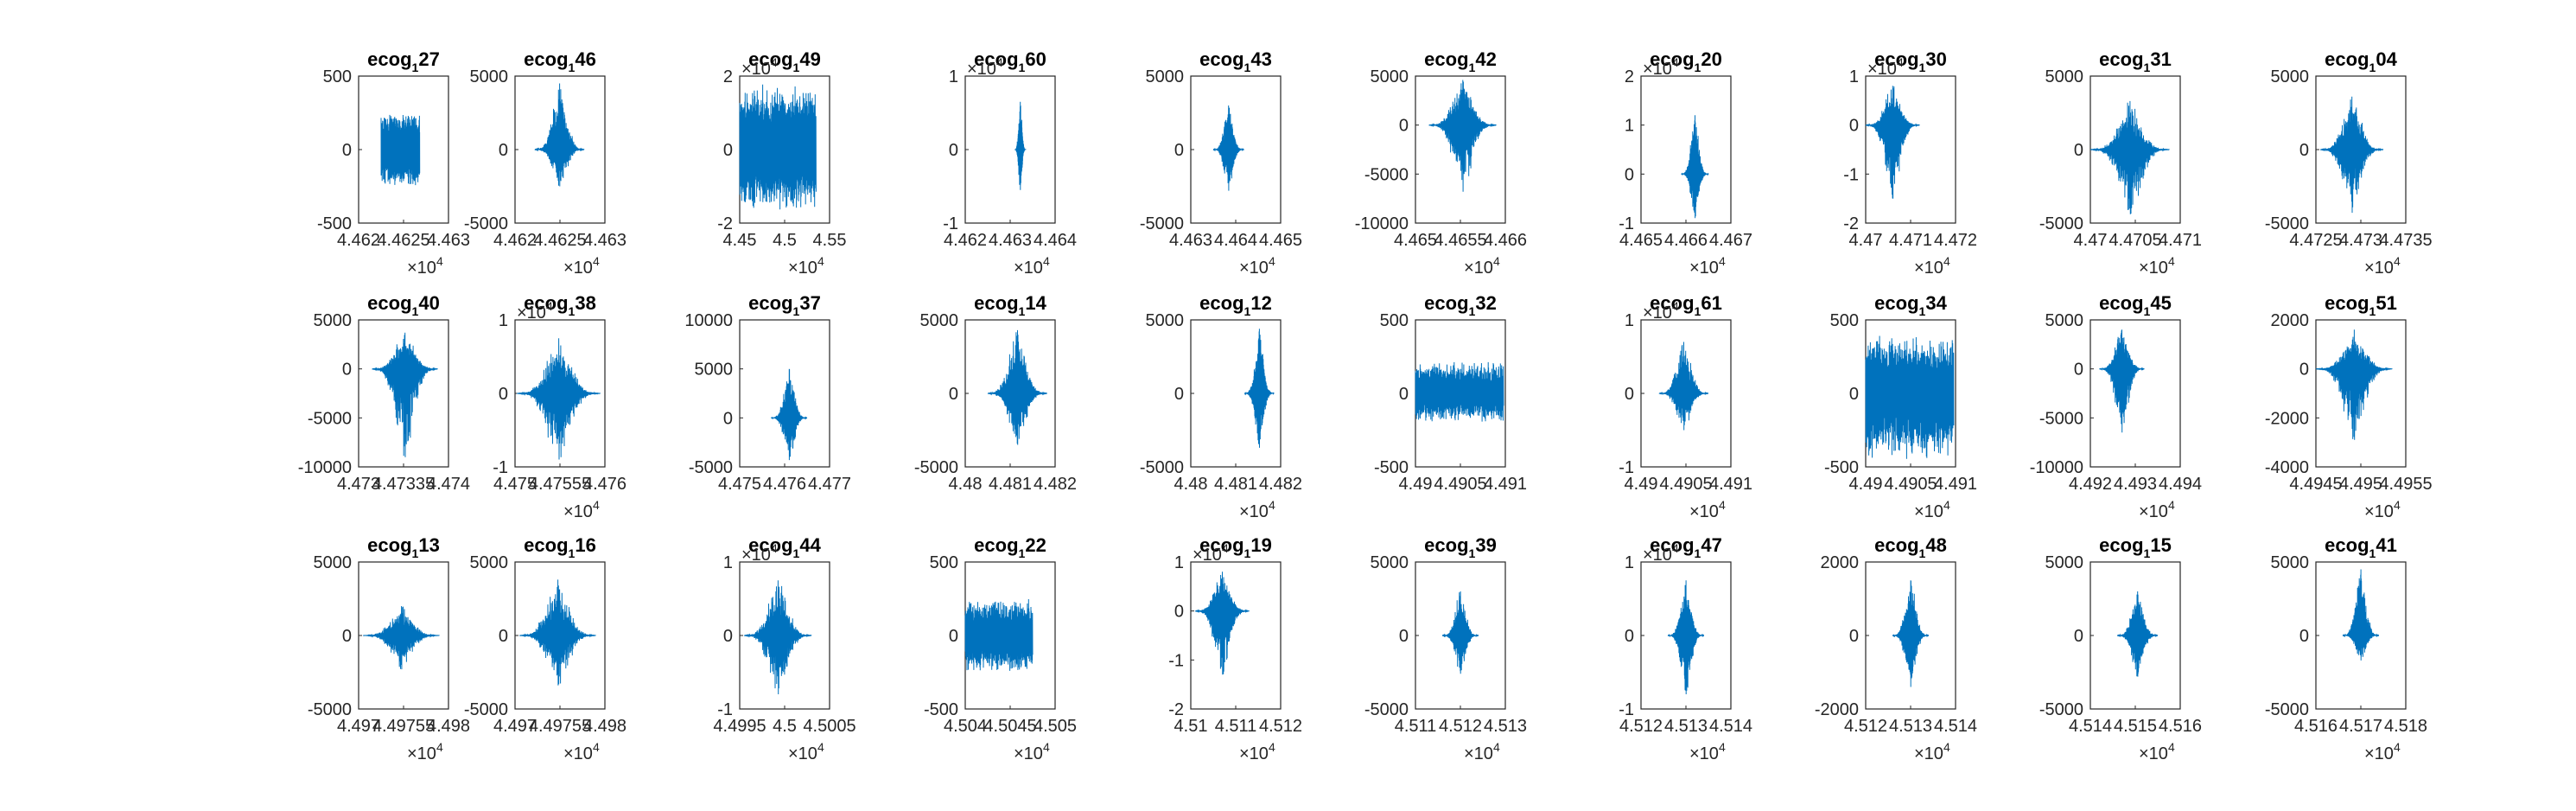 The width and height of the screenshot is (2576, 811). Describe the element at coordinates (2406, 484) in the screenshot. I see `x-tick-label: 4.4955` at that location.